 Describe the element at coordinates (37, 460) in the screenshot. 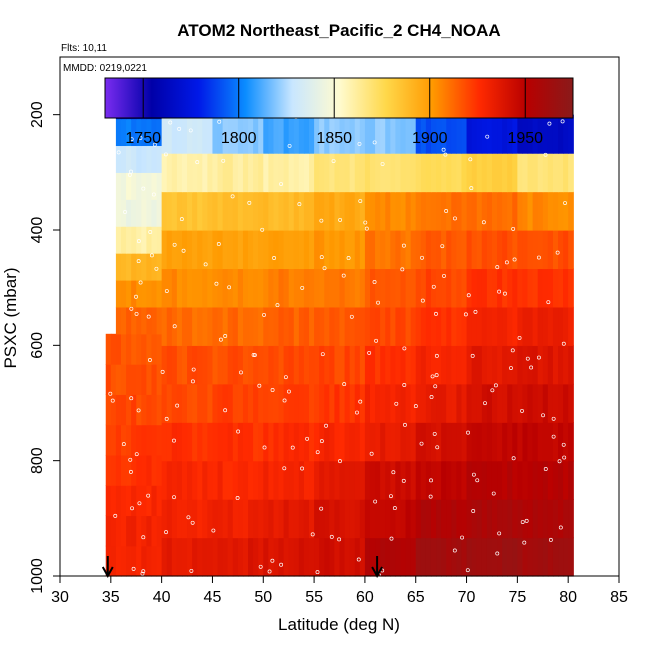

I see `y-tick-label: 800` at that location.